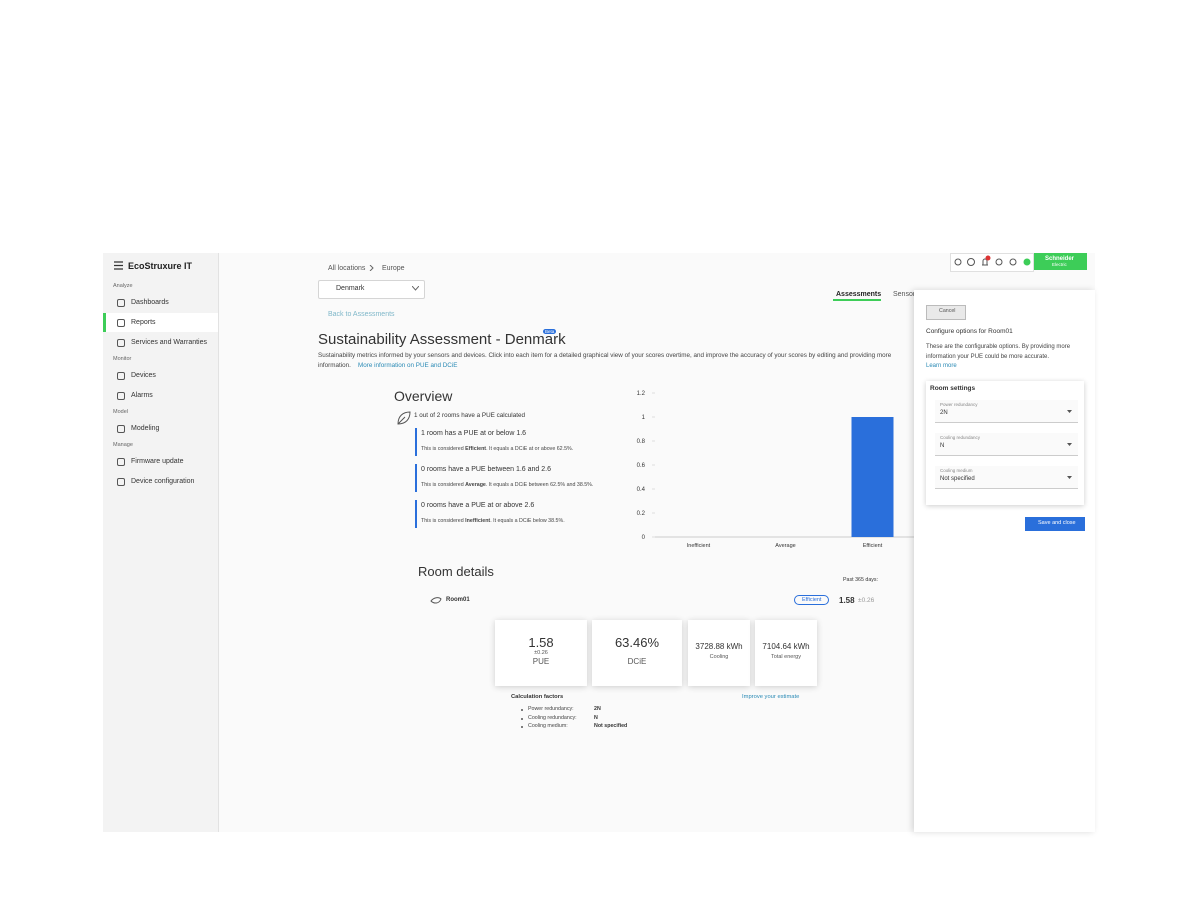  I want to click on group-heading: 0 rooms have a PUE between 1.6 and 2.6, so click(486, 469).